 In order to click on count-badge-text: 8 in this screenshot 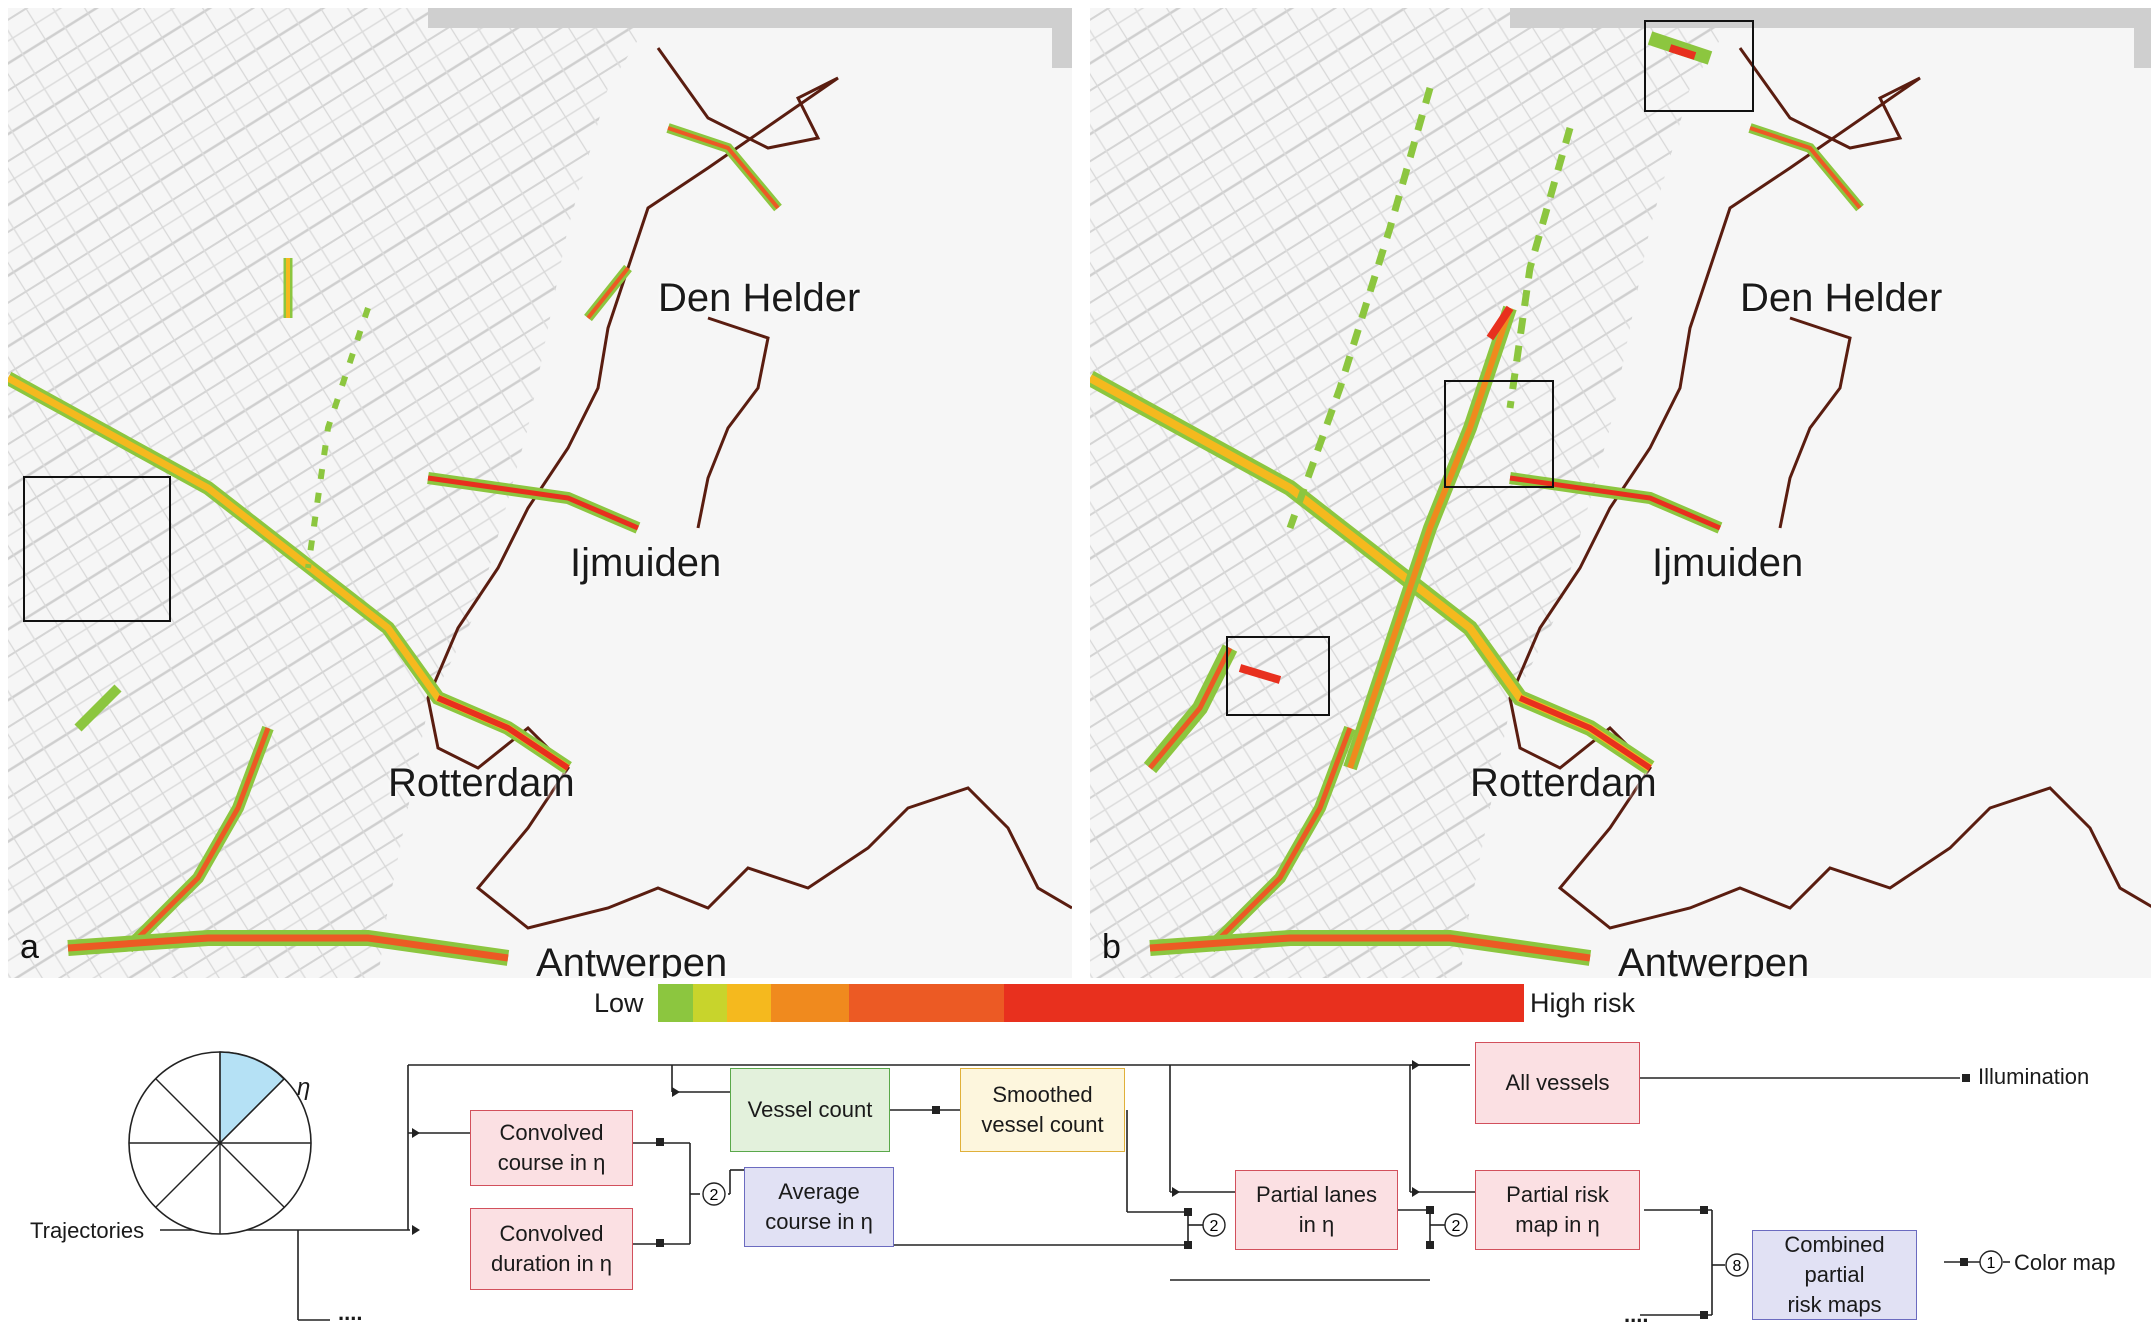, I will do `click(1737, 1266)`.